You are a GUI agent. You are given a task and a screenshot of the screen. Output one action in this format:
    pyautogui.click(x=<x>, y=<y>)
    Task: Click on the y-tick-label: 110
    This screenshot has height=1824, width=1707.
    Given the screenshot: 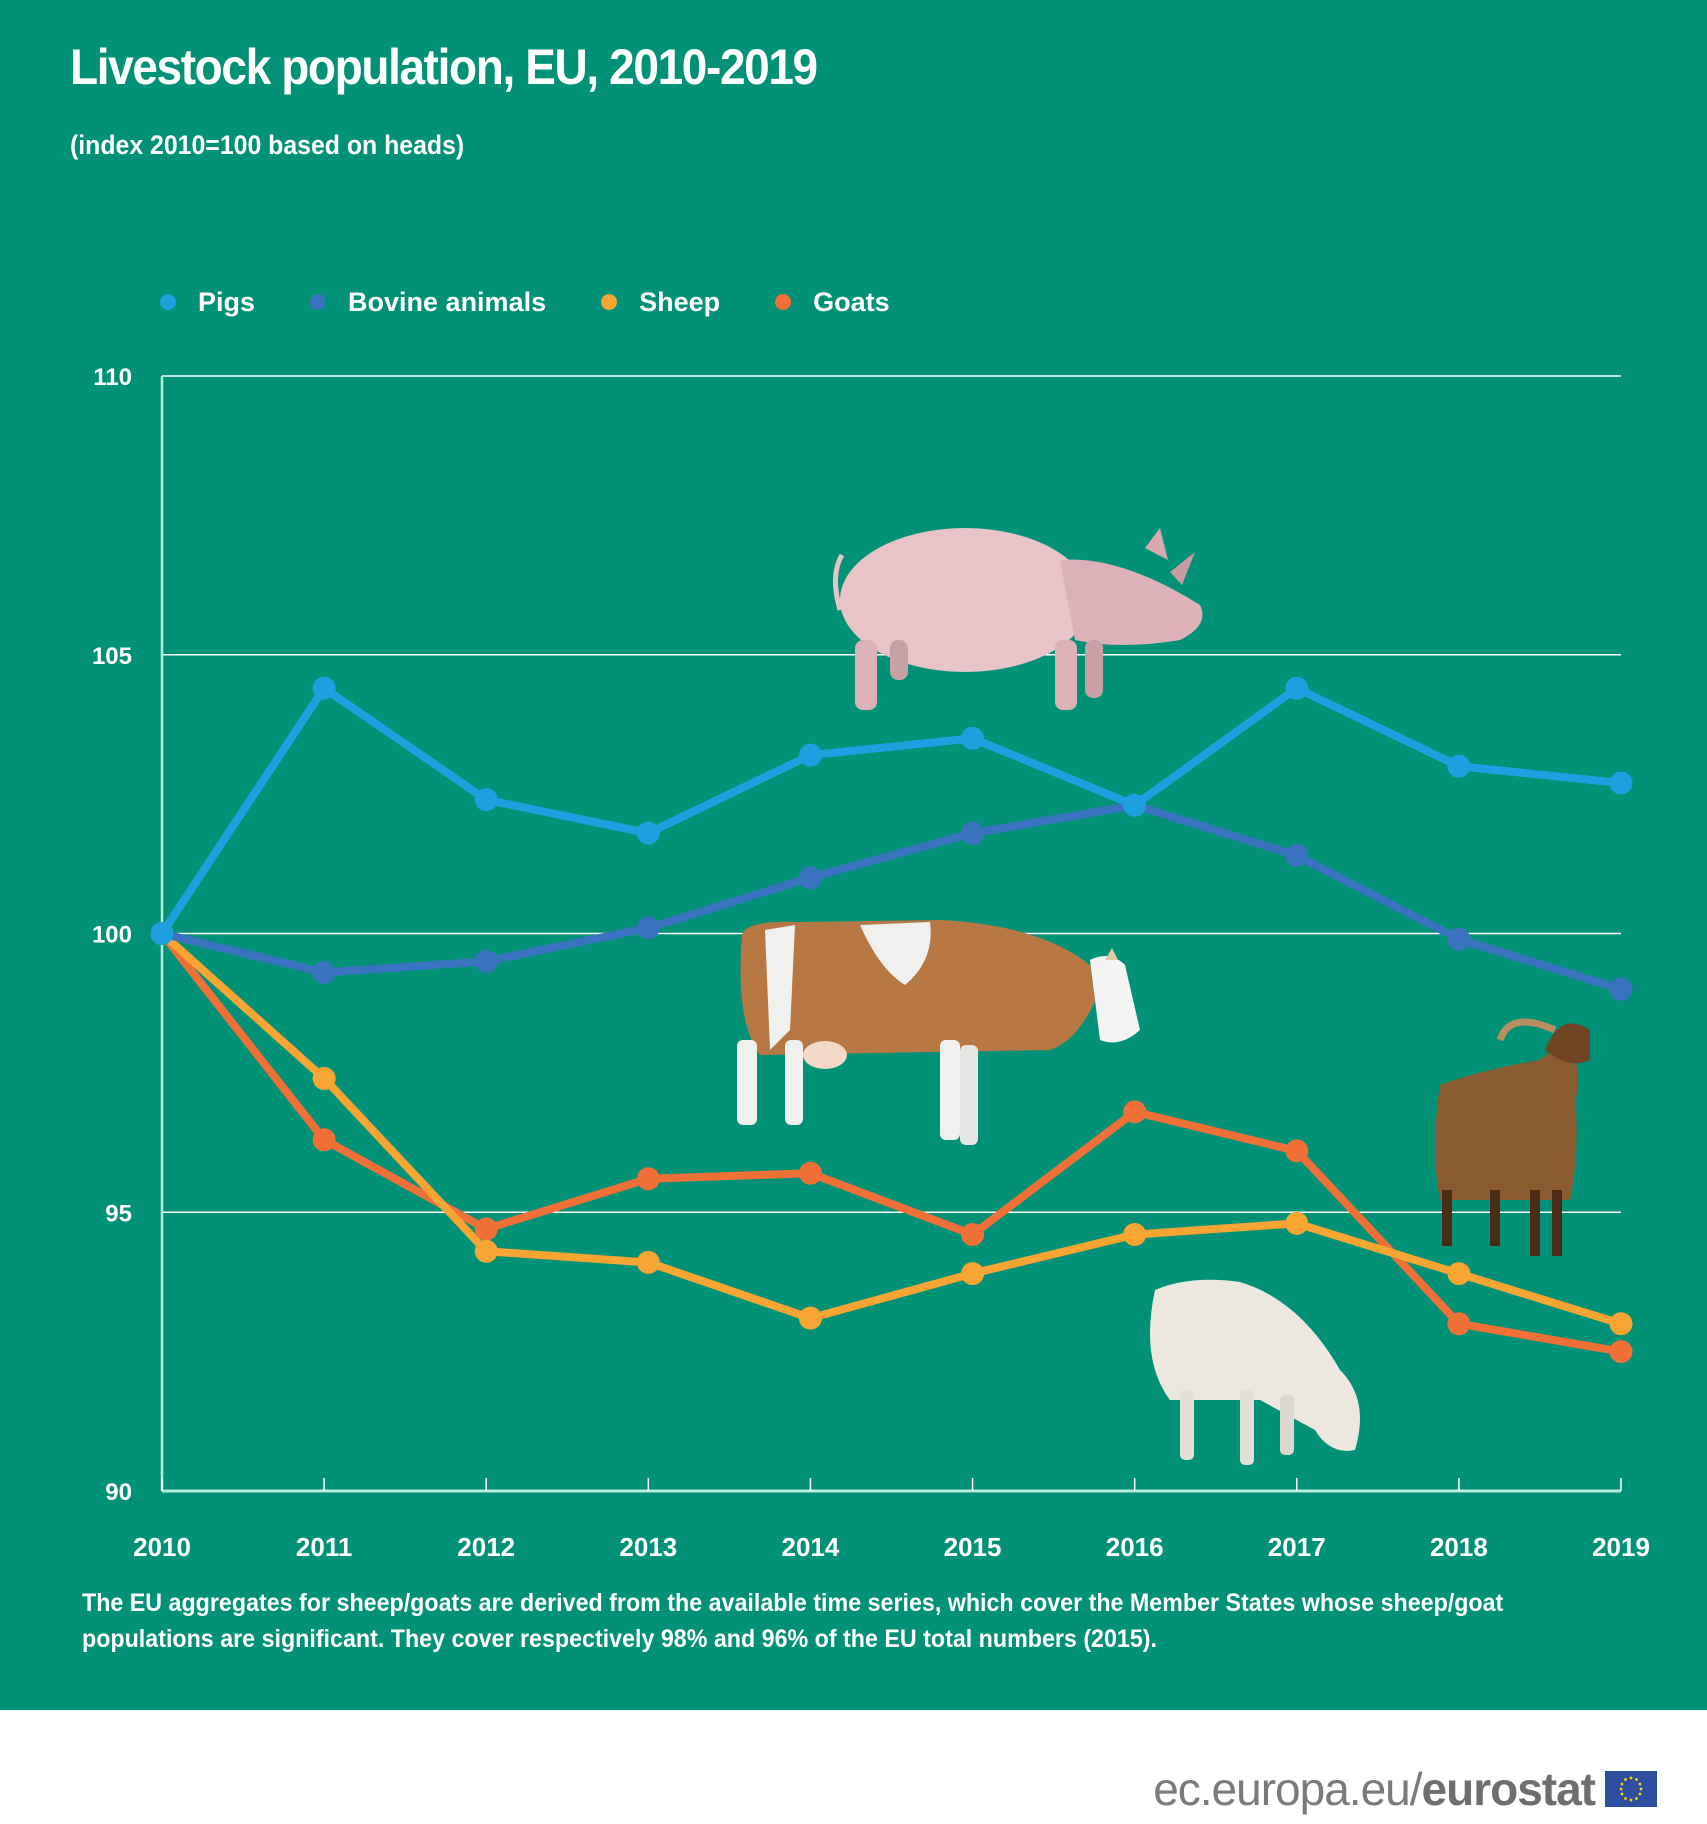 What is the action you would take?
    pyautogui.click(x=112, y=377)
    